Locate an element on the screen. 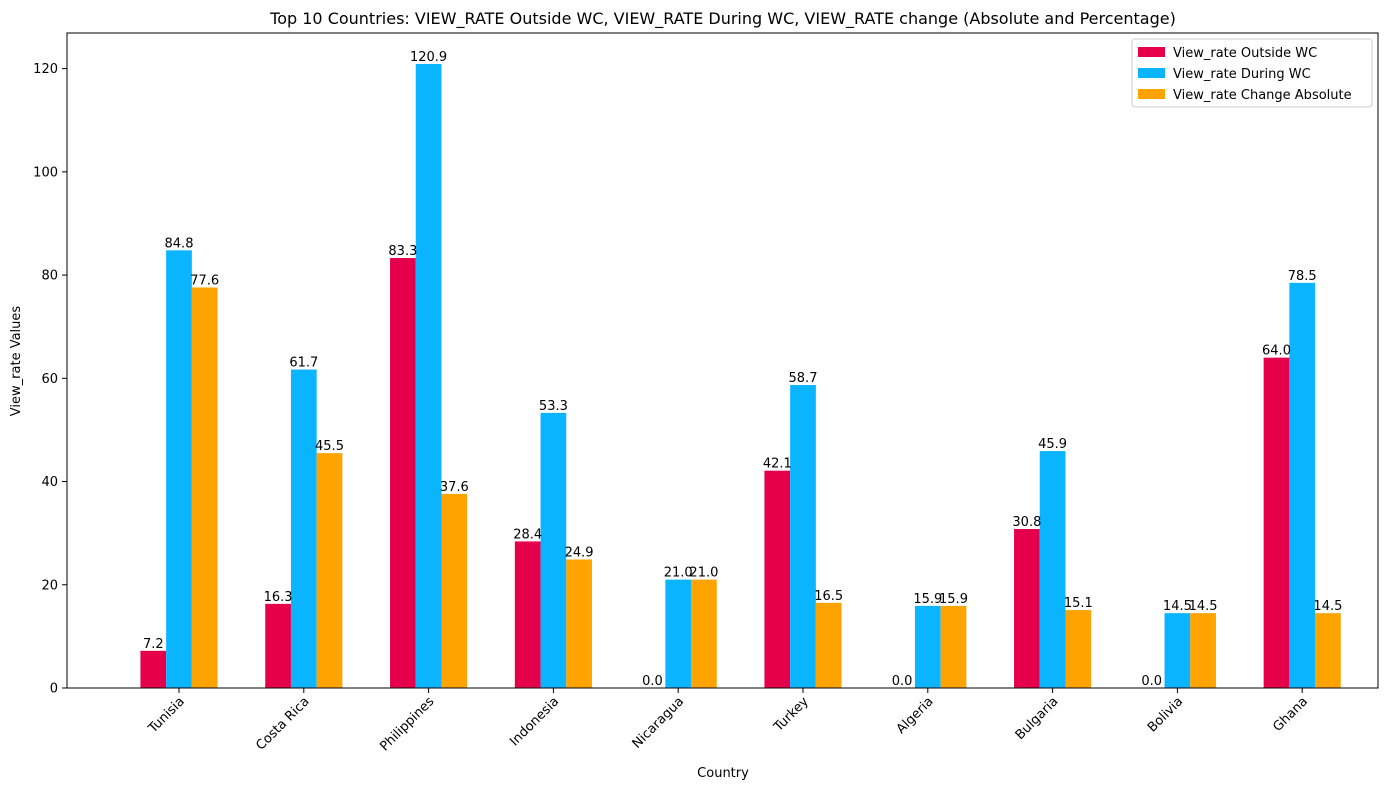  data-label: 15.1 is located at coordinates (1078, 603).